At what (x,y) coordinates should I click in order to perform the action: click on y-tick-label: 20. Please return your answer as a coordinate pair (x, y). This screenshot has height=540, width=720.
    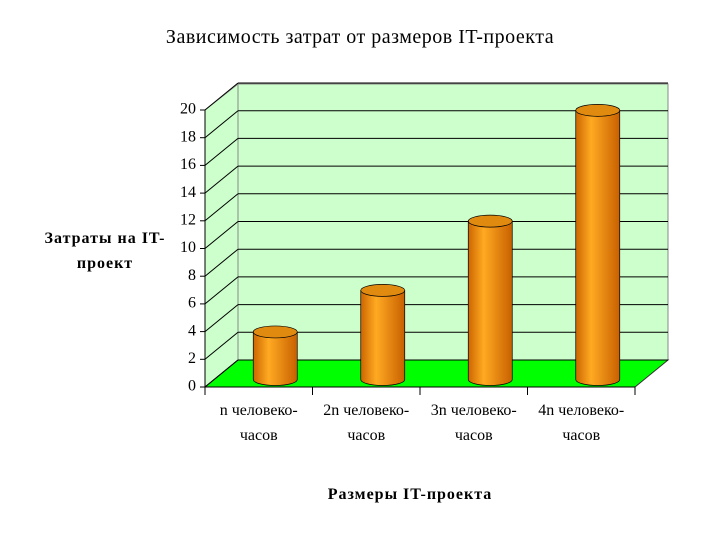
    Looking at the image, I should click on (188, 109).